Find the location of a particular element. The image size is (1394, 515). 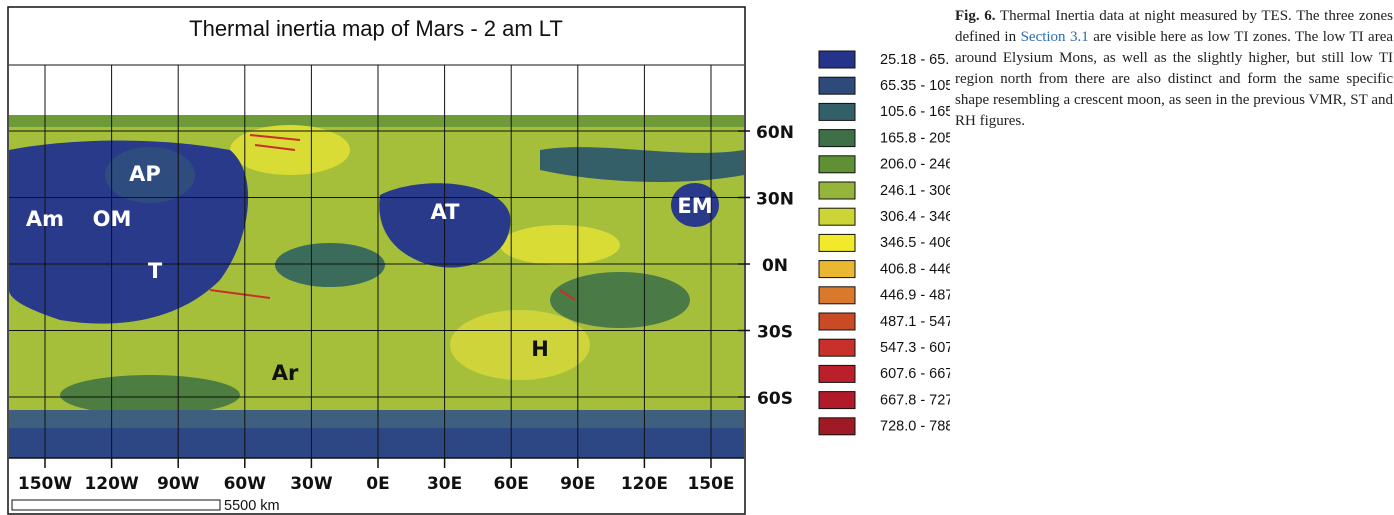

longitude-label: 30W is located at coordinates (311, 484).